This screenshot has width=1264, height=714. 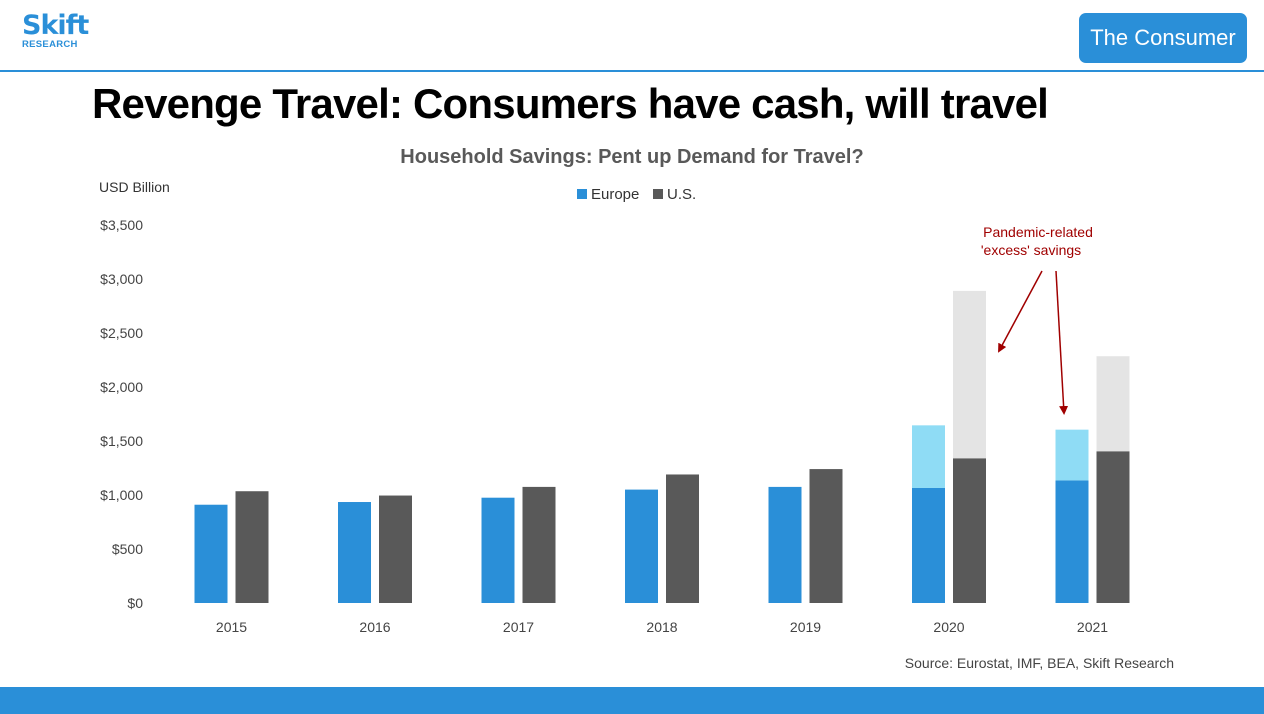 I want to click on bar-europe-2017, so click(x=498, y=550).